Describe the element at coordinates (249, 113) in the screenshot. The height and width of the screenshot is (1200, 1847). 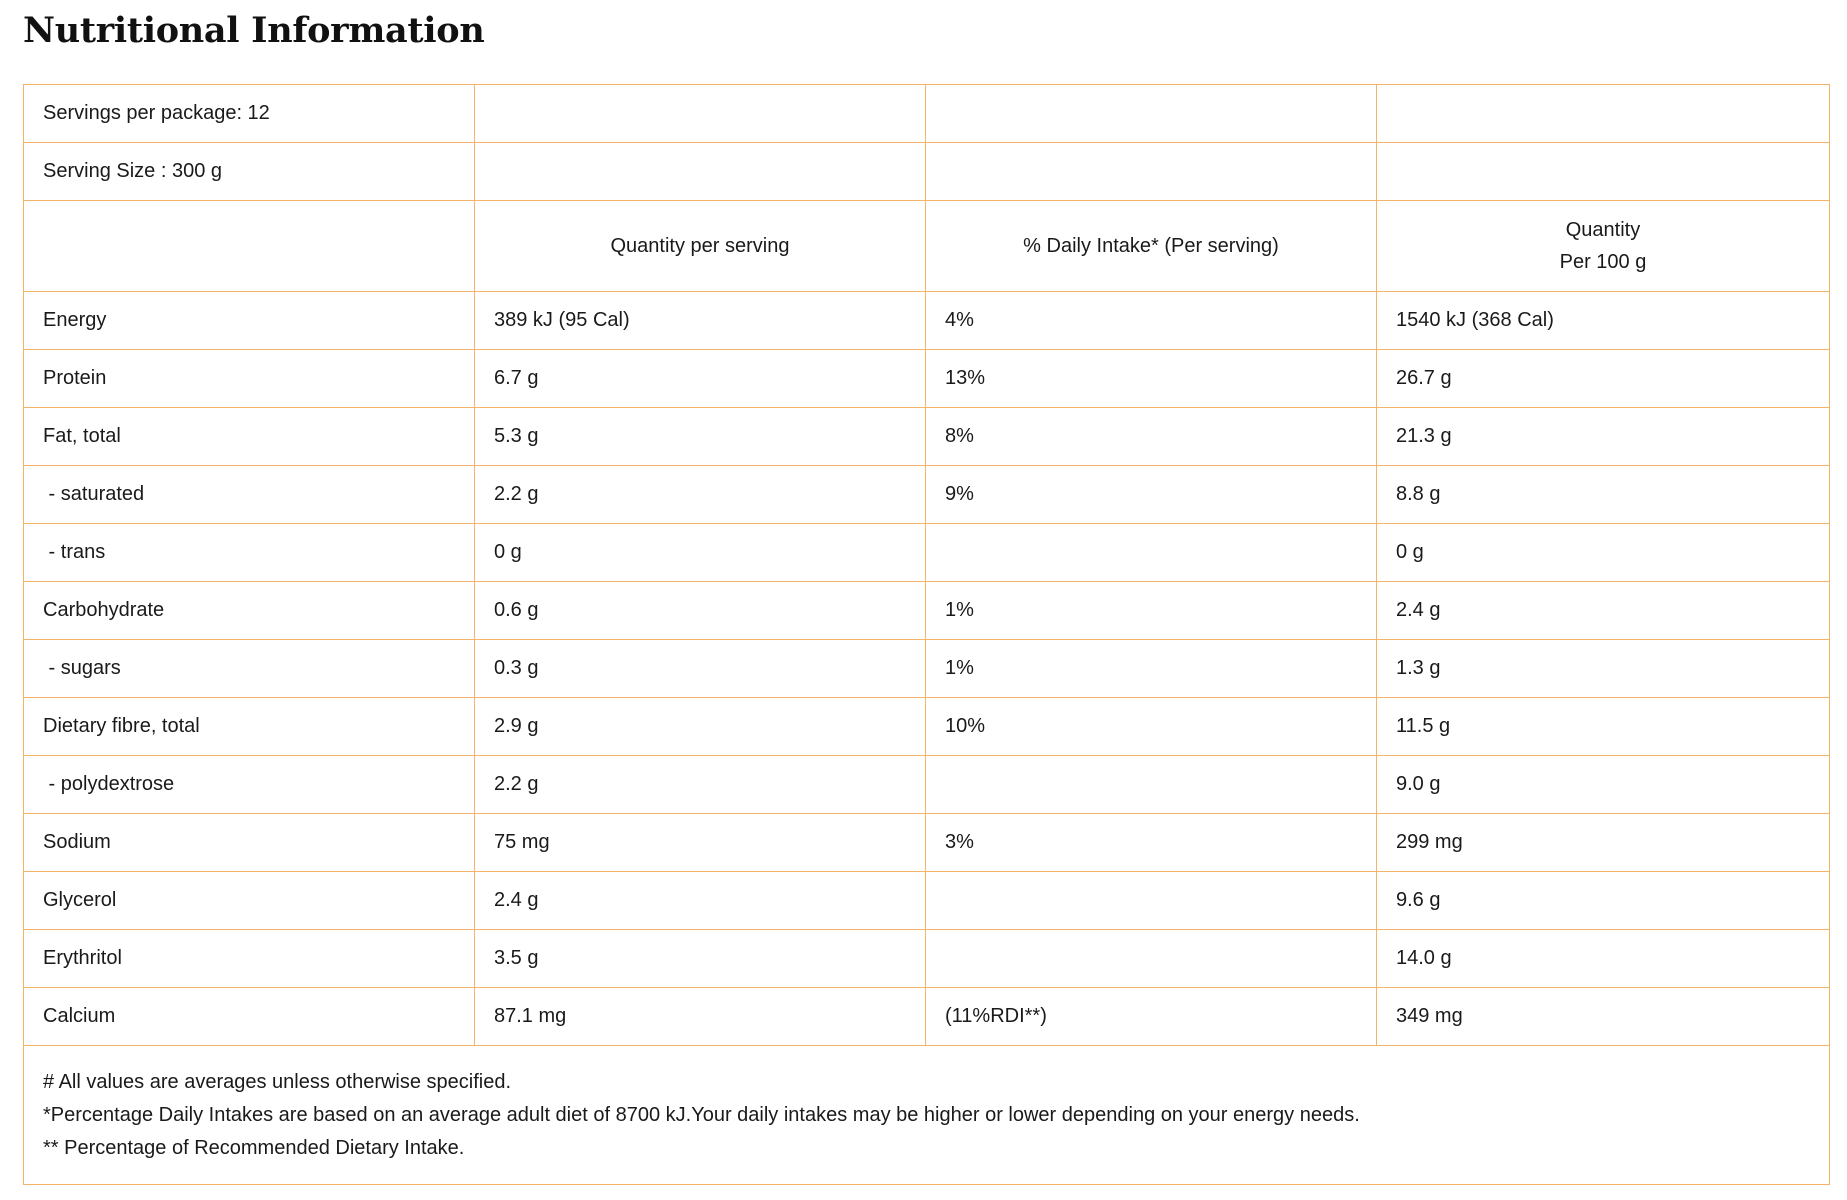
I see `servings-per-package: Servings per package: 12` at that location.